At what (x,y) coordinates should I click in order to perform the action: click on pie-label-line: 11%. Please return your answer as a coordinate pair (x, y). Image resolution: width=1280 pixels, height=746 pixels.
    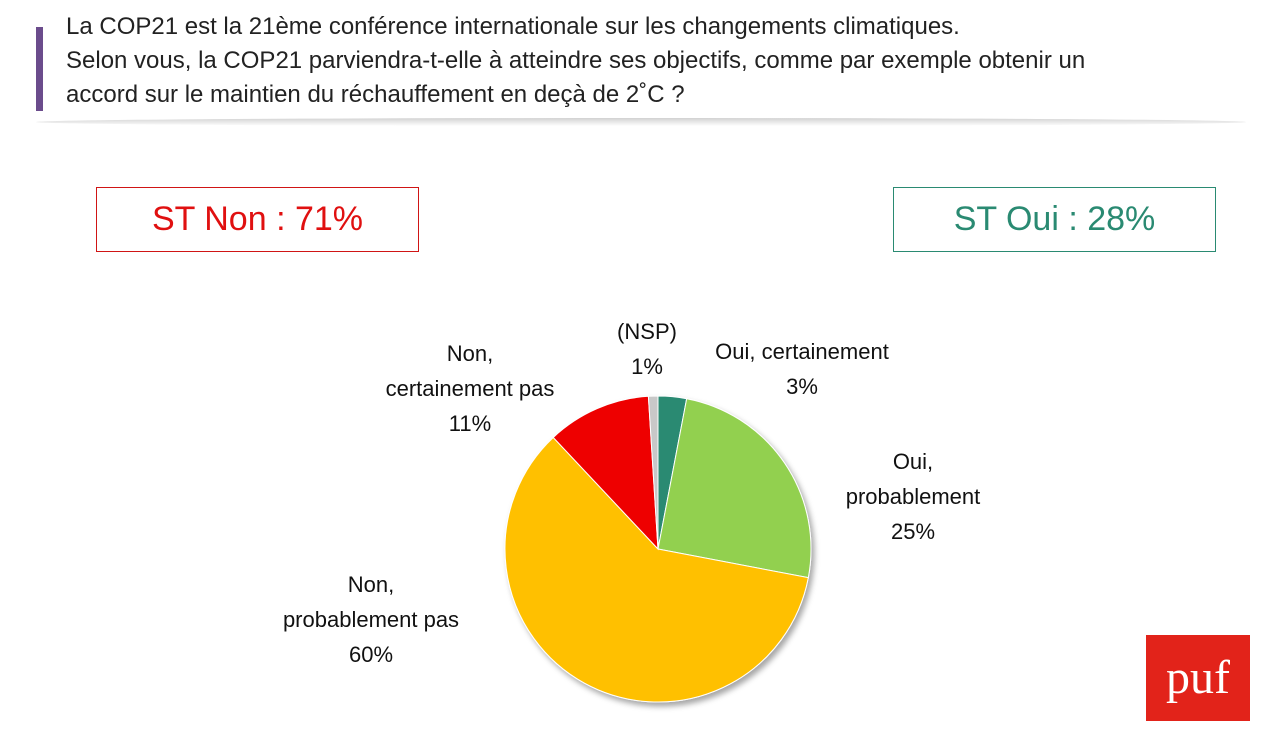
    Looking at the image, I should click on (470, 423).